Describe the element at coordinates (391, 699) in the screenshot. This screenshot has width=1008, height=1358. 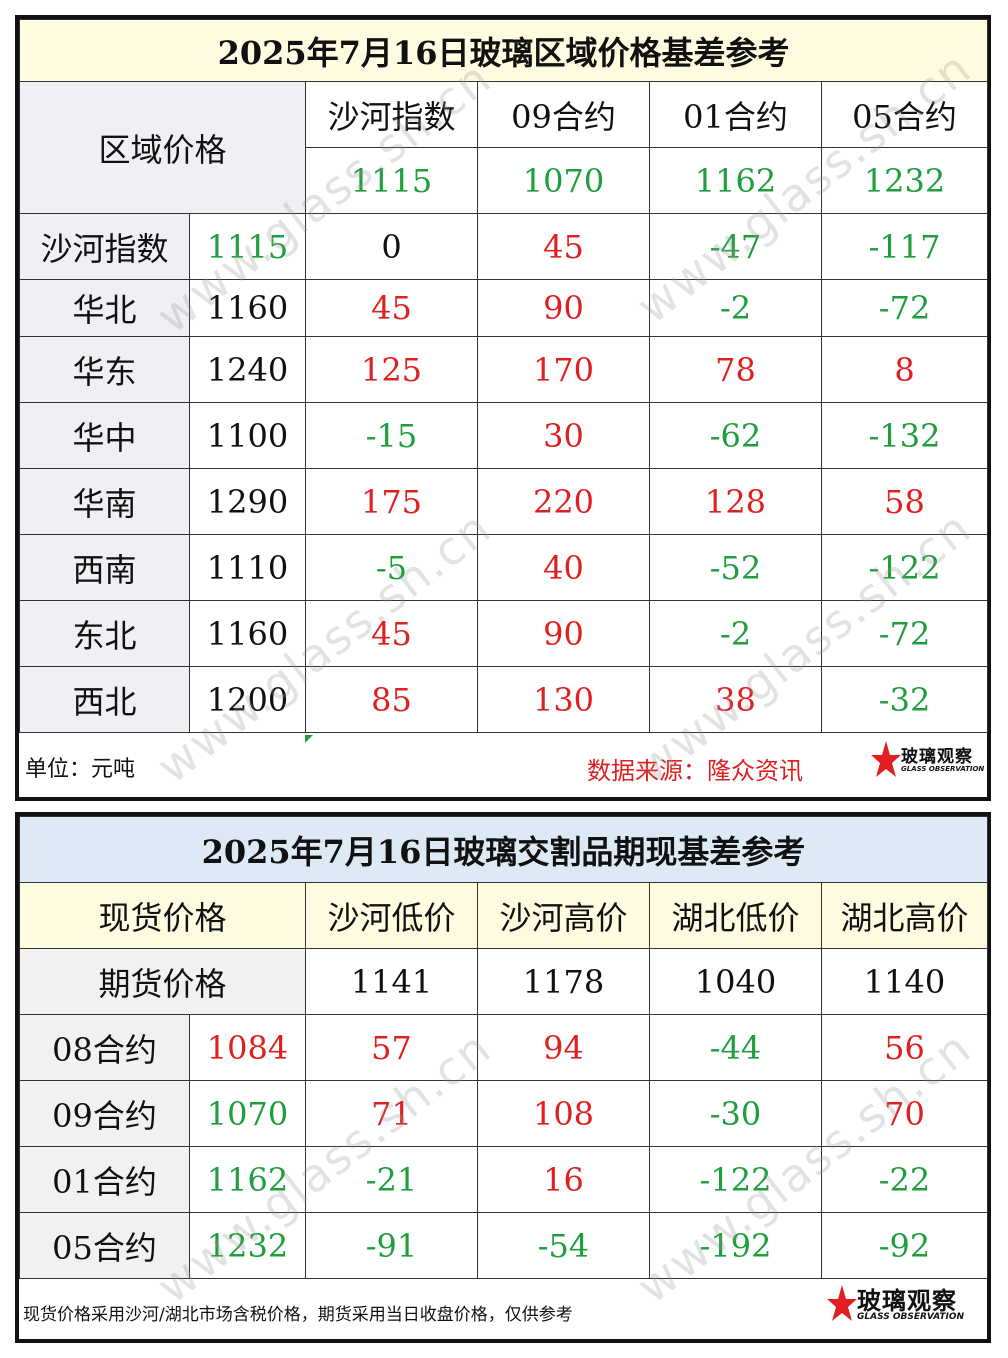
I see `basis-value: 85` at that location.